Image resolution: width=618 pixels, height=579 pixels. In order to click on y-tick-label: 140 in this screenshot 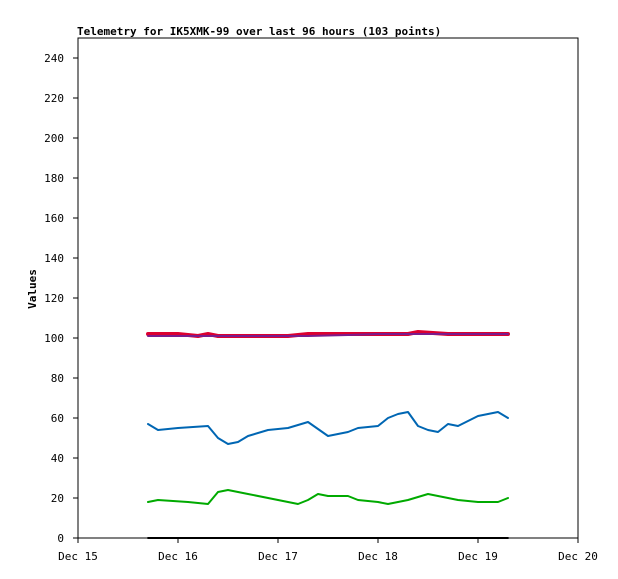, I will do `click(54, 258)`.